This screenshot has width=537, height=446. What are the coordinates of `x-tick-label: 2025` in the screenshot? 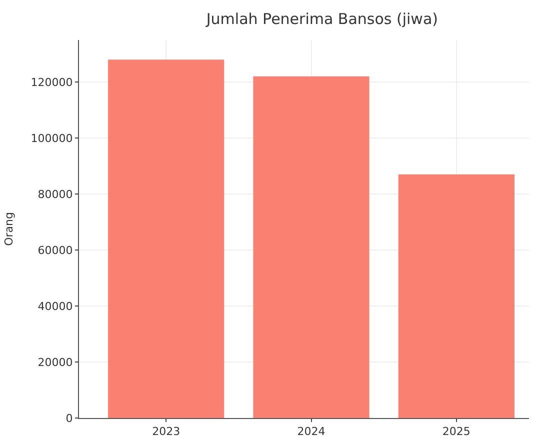 It's located at (456, 431).